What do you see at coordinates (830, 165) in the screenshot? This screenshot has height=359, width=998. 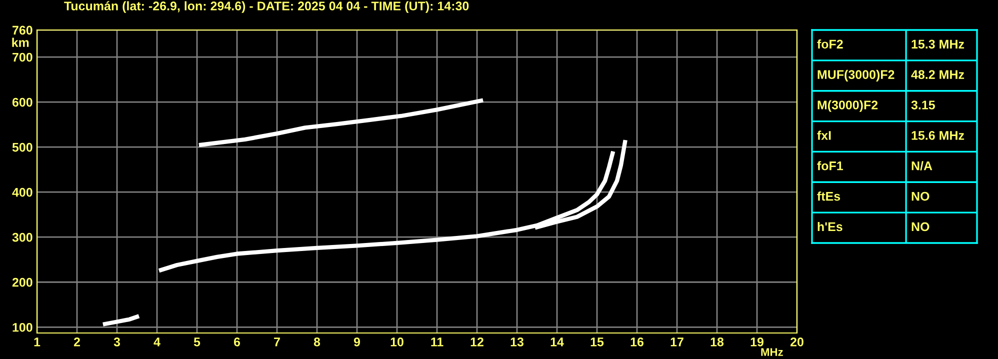 I see `text: foF1` at bounding box center [830, 165].